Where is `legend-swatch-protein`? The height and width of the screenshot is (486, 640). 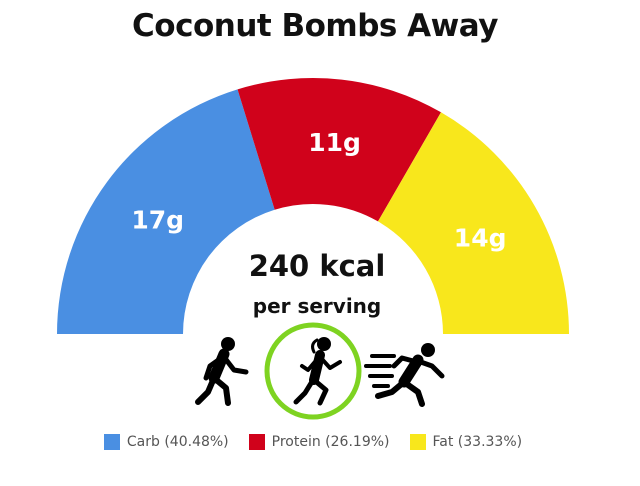 legend-swatch-protein is located at coordinates (256, 442).